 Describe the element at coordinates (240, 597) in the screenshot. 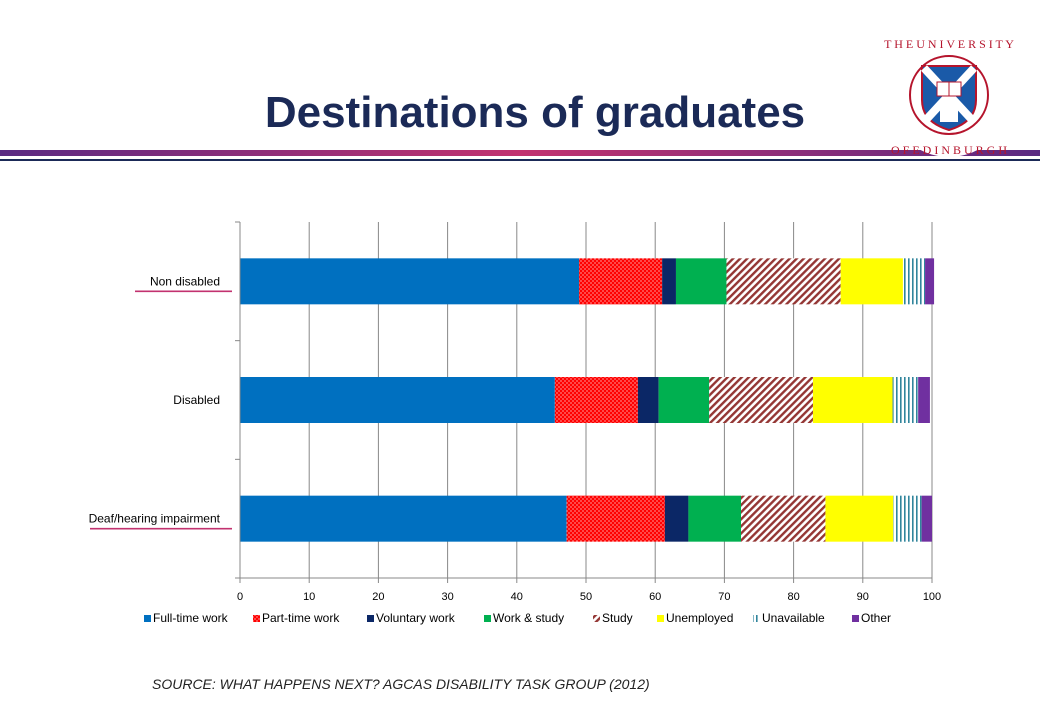

I see `x-tick-label: 0` at that location.